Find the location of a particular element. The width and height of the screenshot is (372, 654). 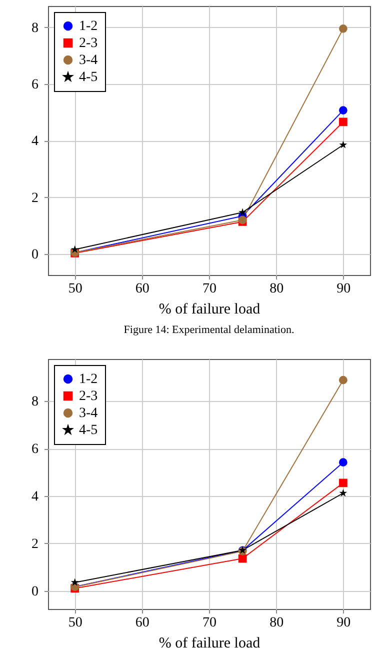

caption: Figure 14: Experimental delamination. is located at coordinates (209, 330).